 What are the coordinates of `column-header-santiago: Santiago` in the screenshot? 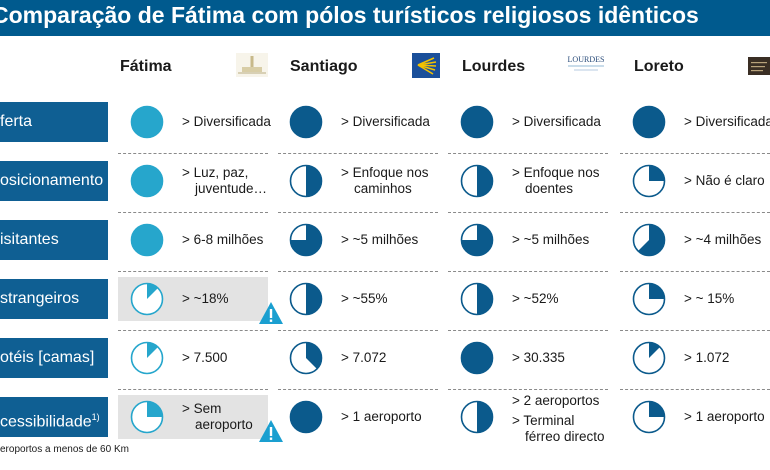 It's located at (324, 66).